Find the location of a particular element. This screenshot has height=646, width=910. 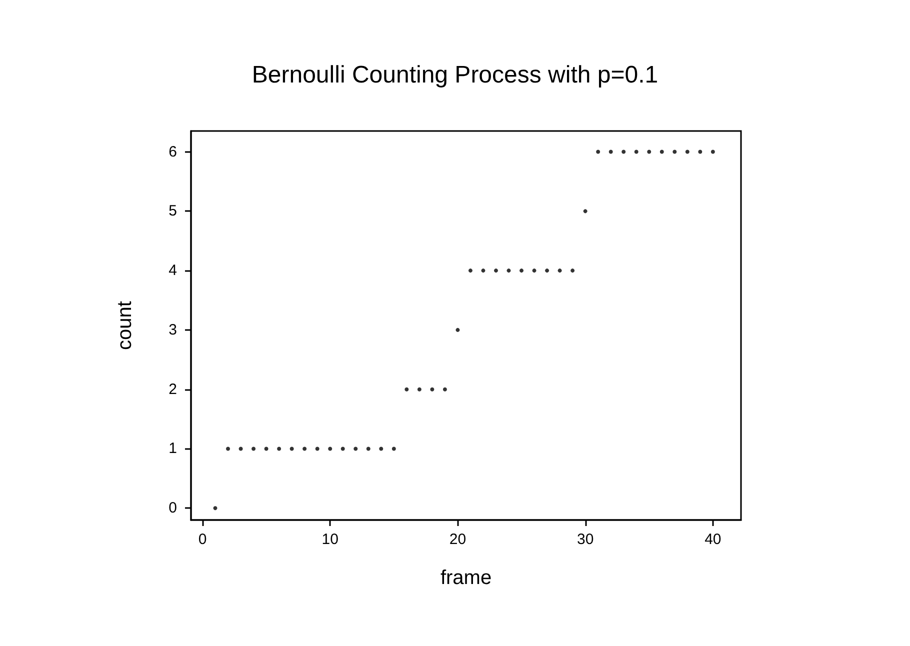

y-tick-label: 6 is located at coordinates (172, 151).